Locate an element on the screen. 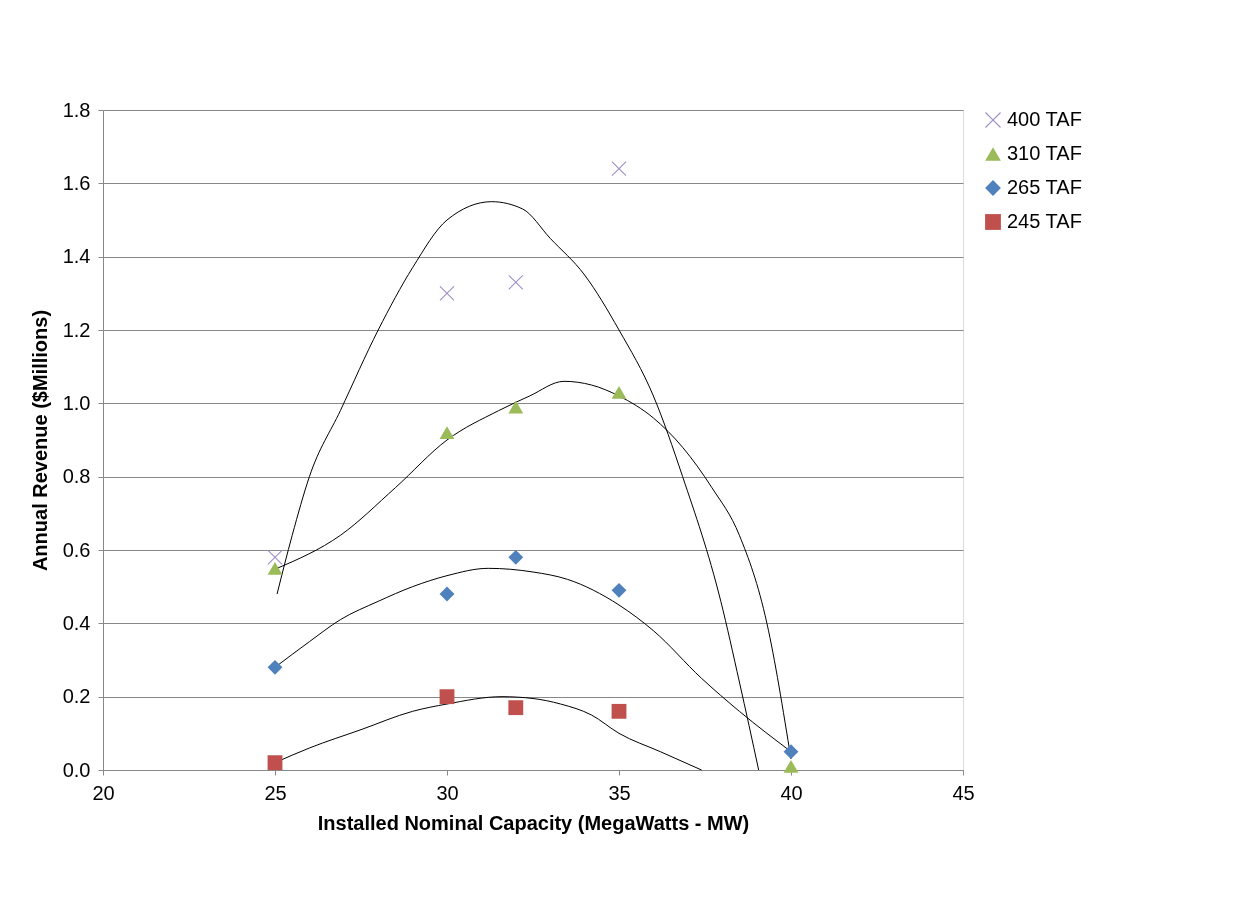 The width and height of the screenshot is (1257, 912). x-tick-label: 25 is located at coordinates (275, 792).